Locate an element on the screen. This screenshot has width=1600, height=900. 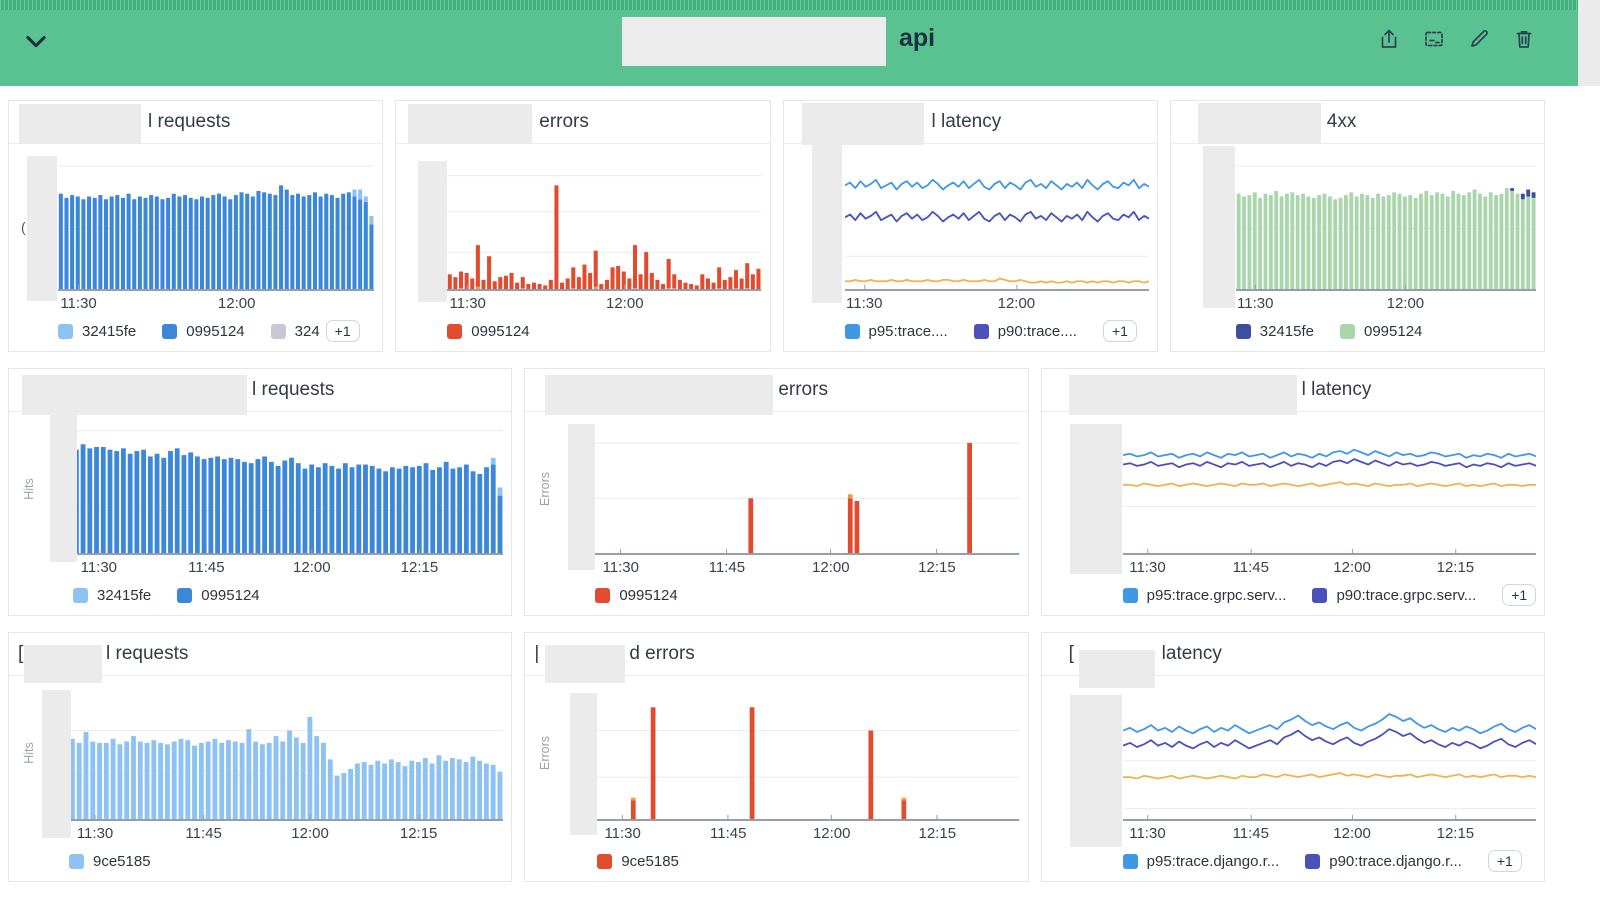
widget-title-bar: [ l requests is located at coordinates (260, 654).